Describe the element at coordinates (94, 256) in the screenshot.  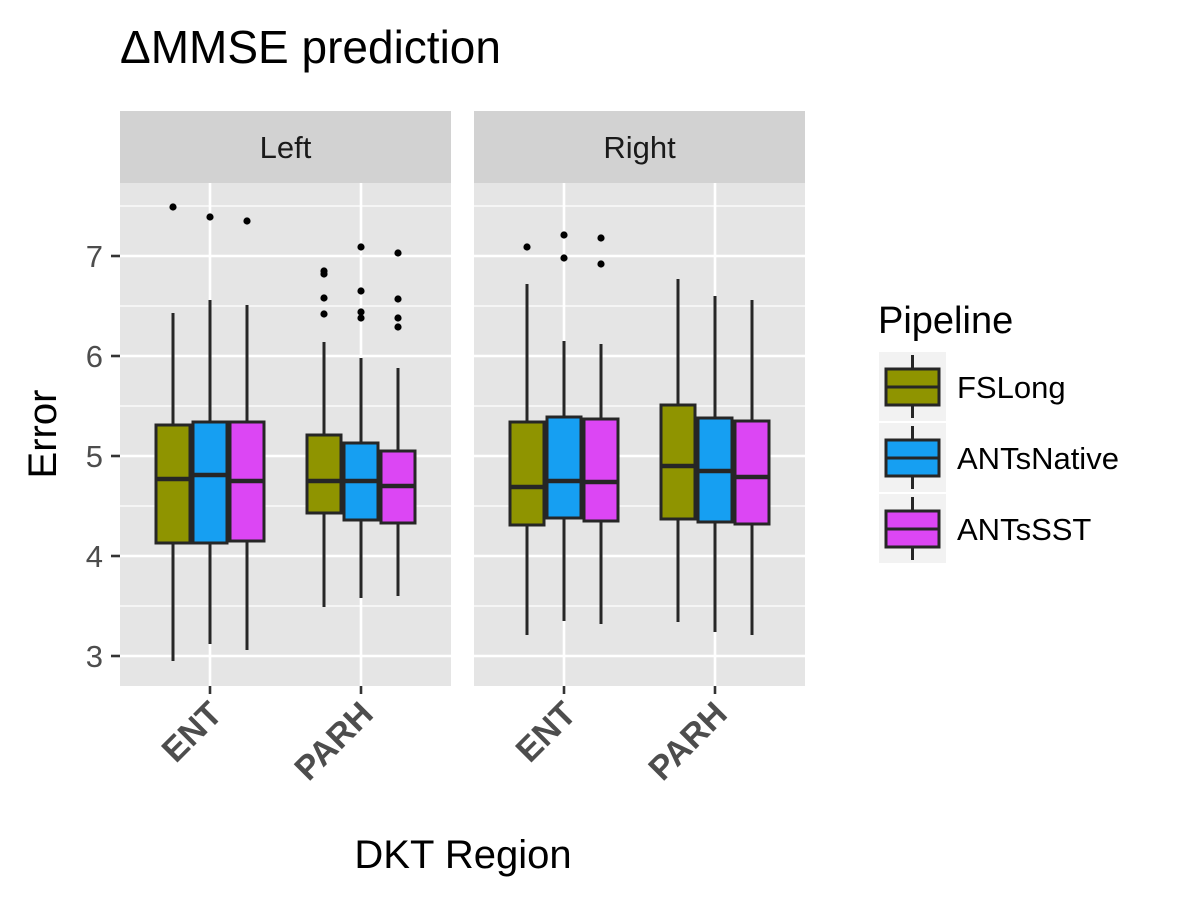
I see `y-tick-label: 7` at that location.